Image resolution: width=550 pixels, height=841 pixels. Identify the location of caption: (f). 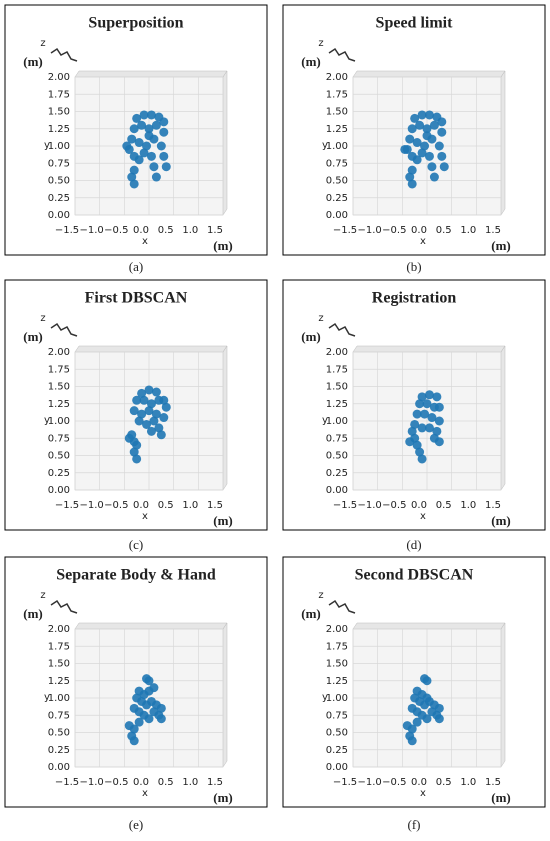
(414, 824).